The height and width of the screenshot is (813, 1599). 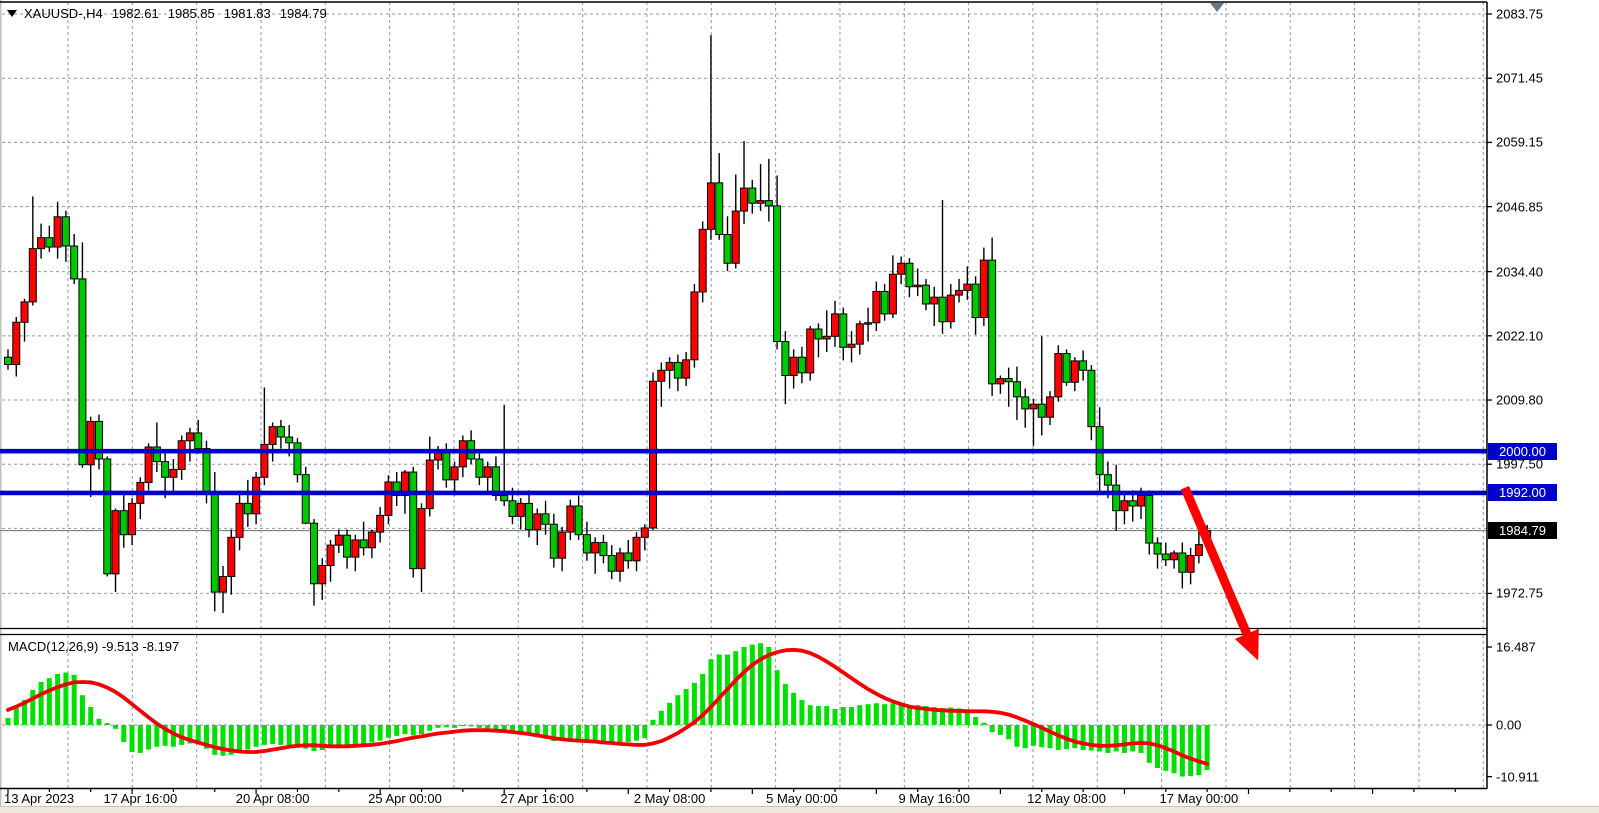 I want to click on price-axis-label: 2009.80, so click(x=1519, y=400).